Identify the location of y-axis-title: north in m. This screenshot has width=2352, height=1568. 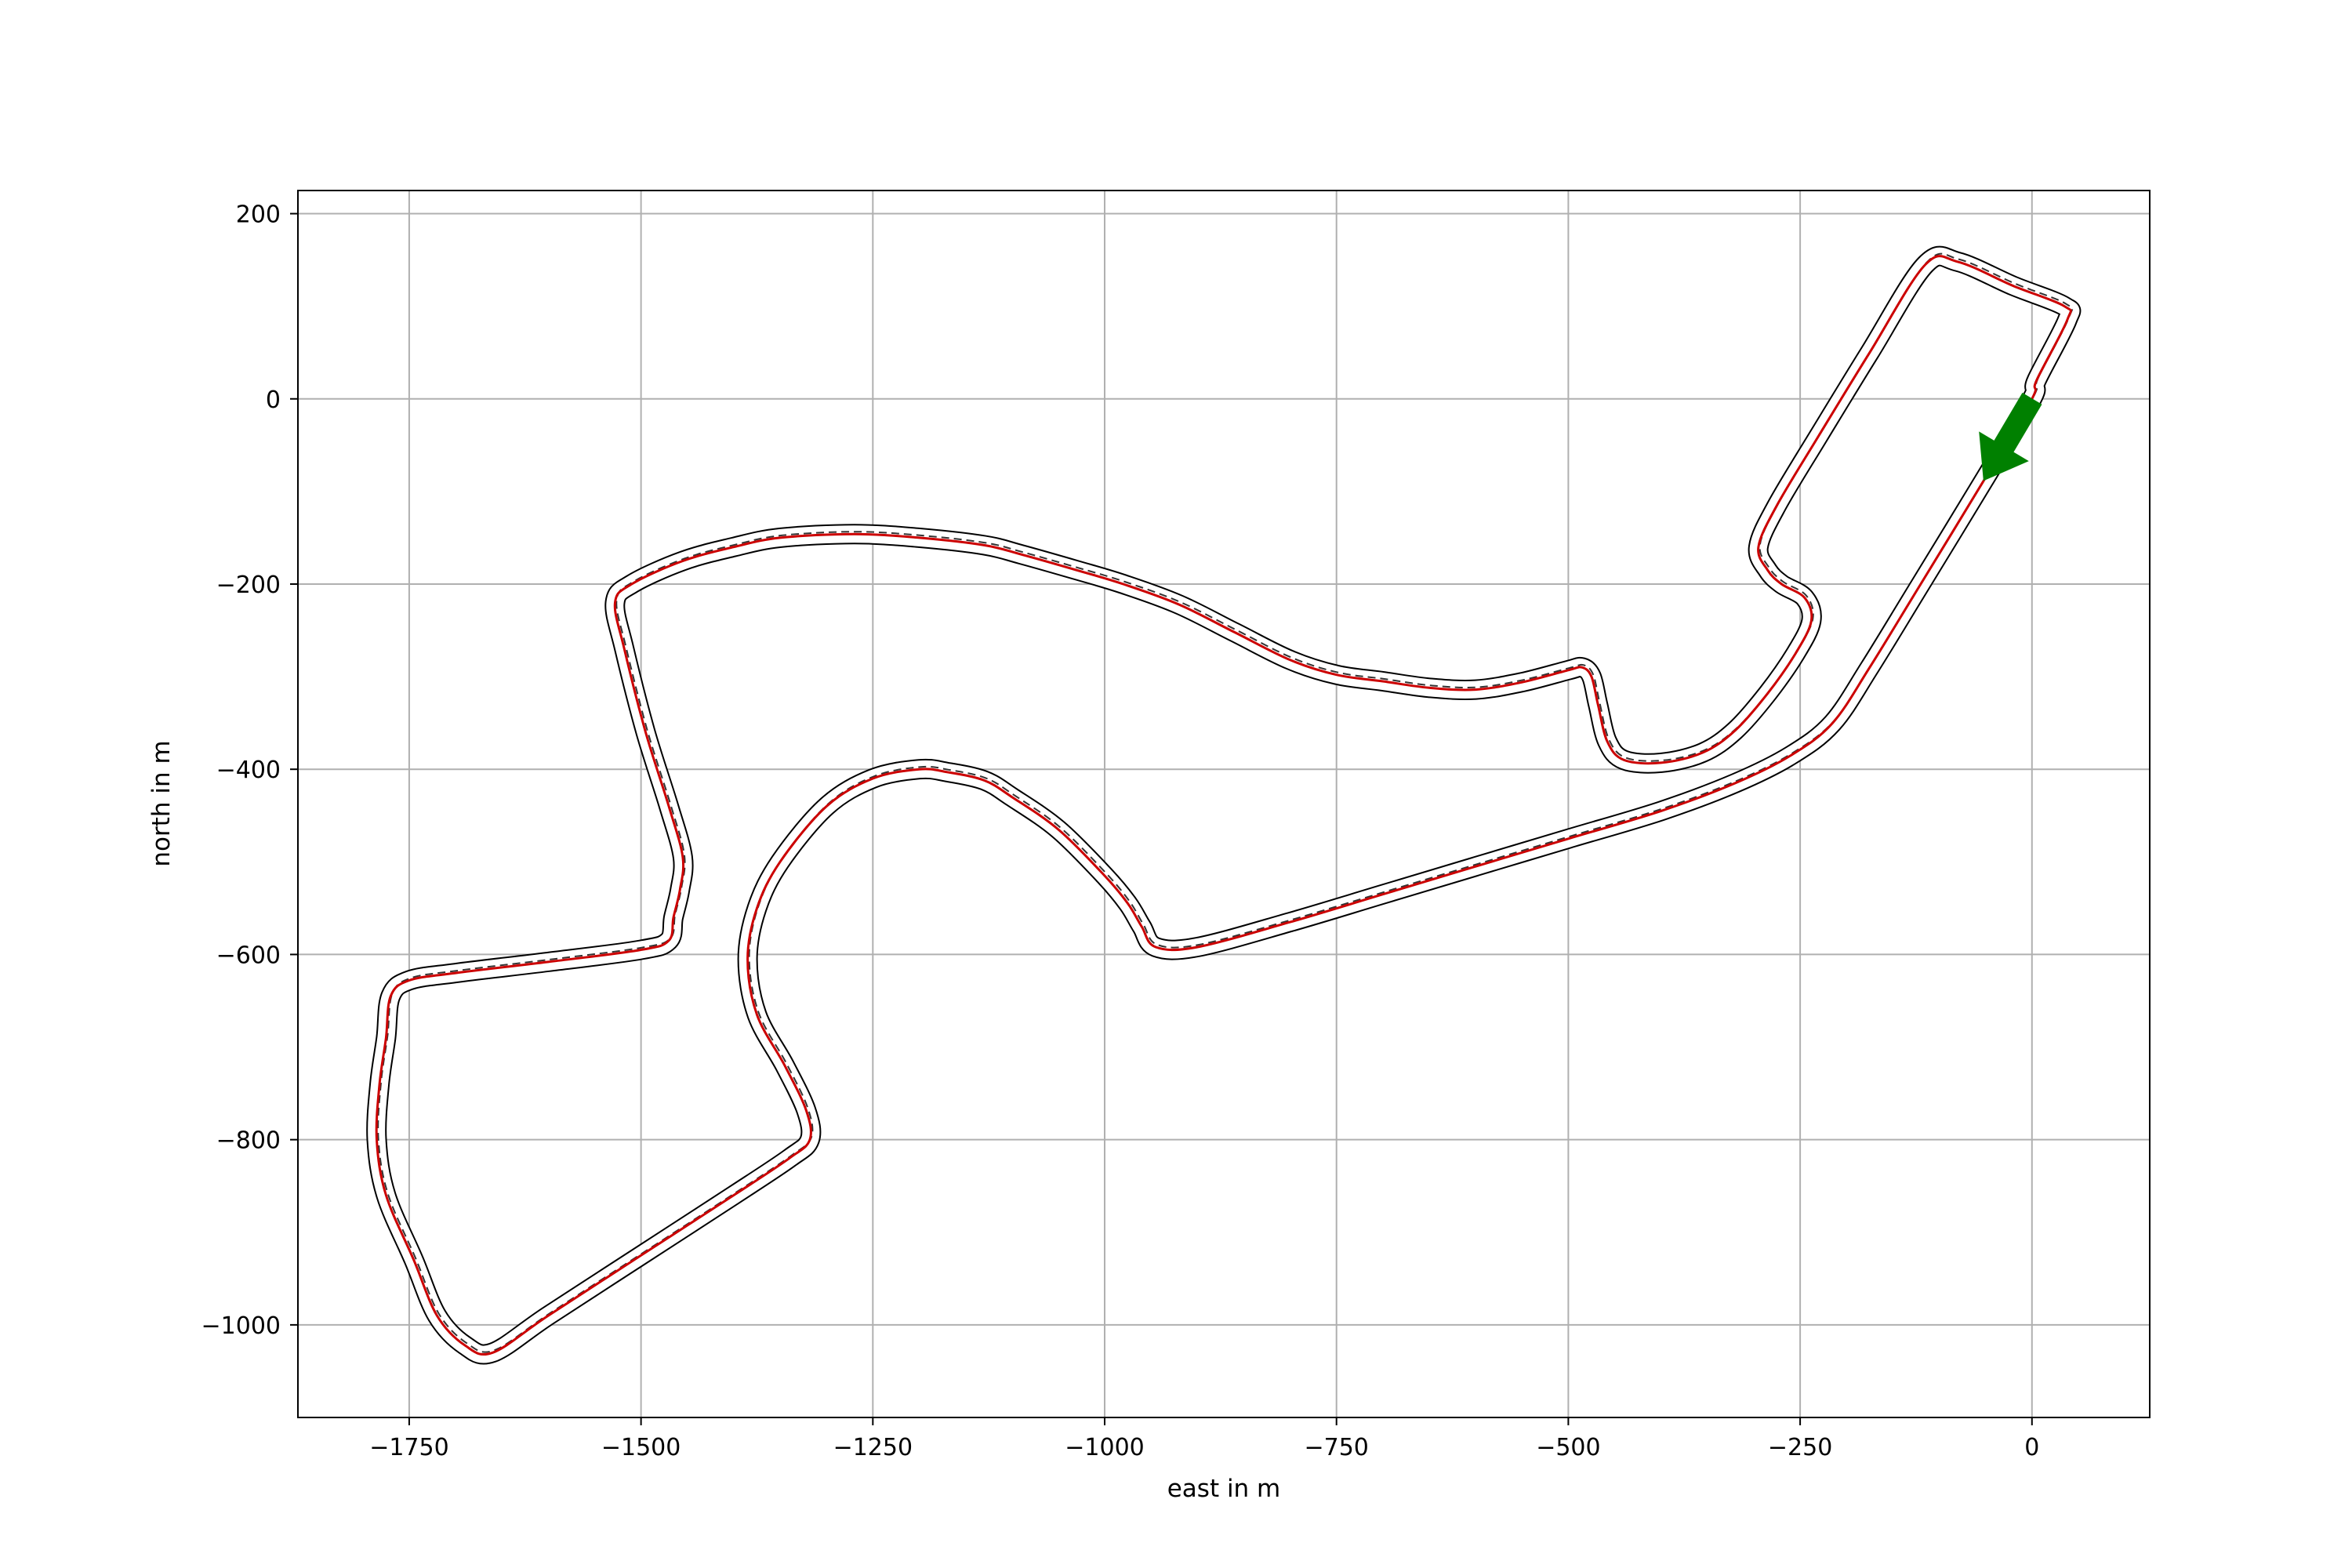
(161, 803).